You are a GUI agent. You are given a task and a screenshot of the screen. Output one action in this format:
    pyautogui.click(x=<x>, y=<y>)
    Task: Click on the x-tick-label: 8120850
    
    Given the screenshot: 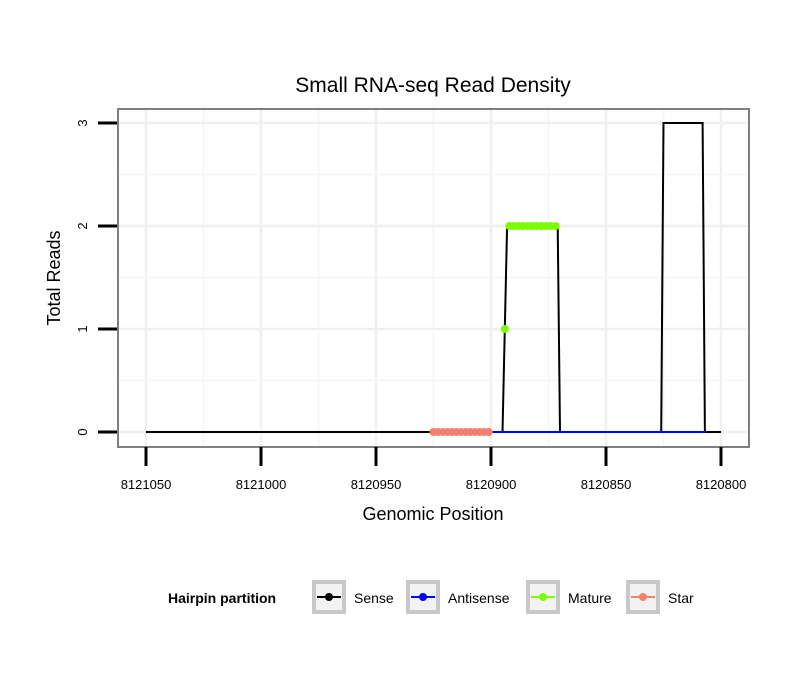 What is the action you would take?
    pyautogui.click(x=606, y=484)
    